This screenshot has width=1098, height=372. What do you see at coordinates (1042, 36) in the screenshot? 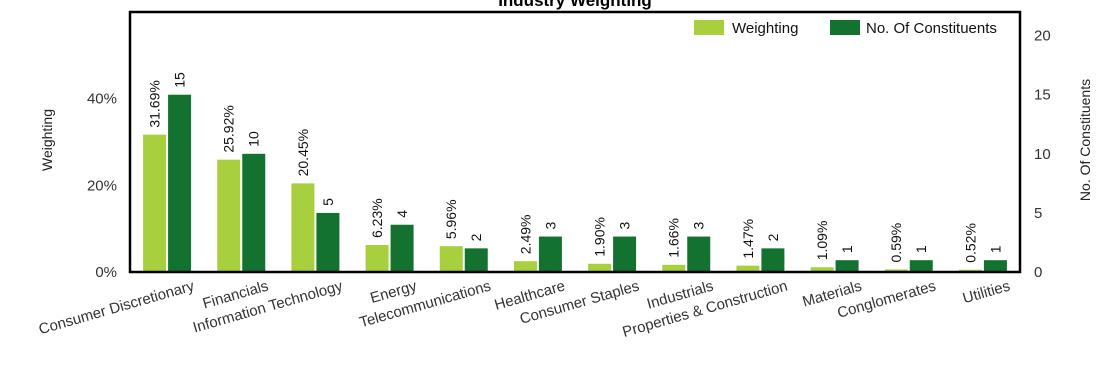
I see `y-right-tick-label: 20` at bounding box center [1042, 36].